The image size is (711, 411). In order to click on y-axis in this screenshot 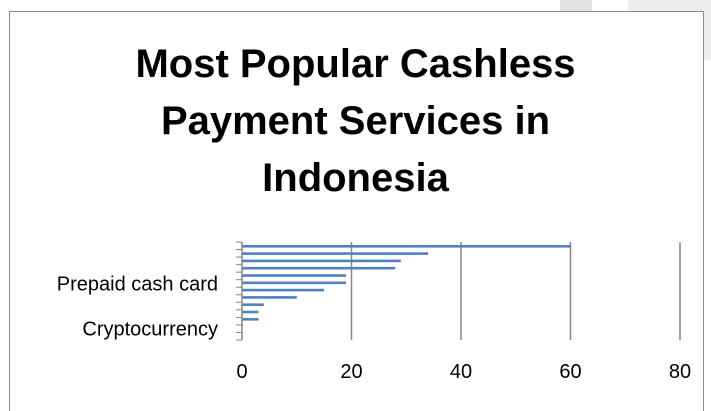, I will do `click(239, 291)`.